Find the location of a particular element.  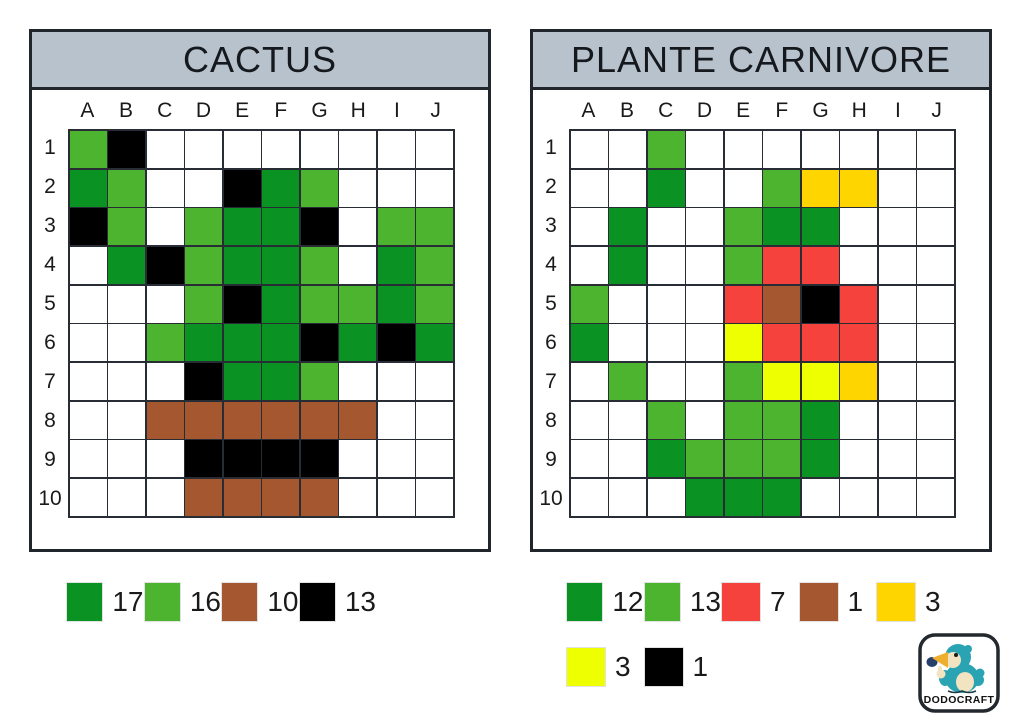

dodo-bird-icon: DODOCRAFT is located at coordinates (959, 673).